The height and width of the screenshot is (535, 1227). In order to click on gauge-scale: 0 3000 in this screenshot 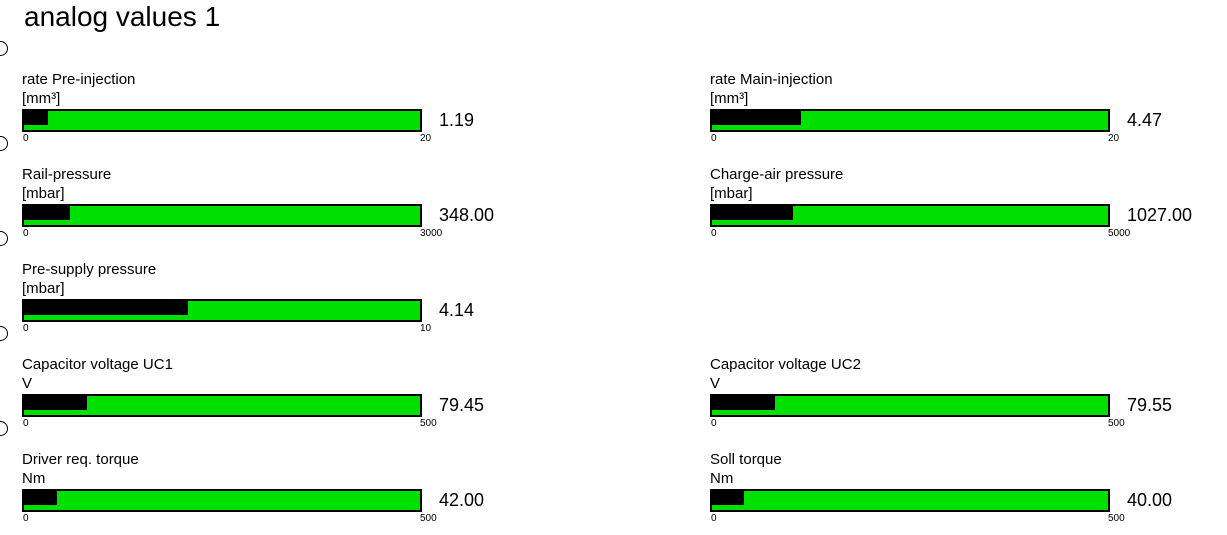, I will do `click(272, 234)`.